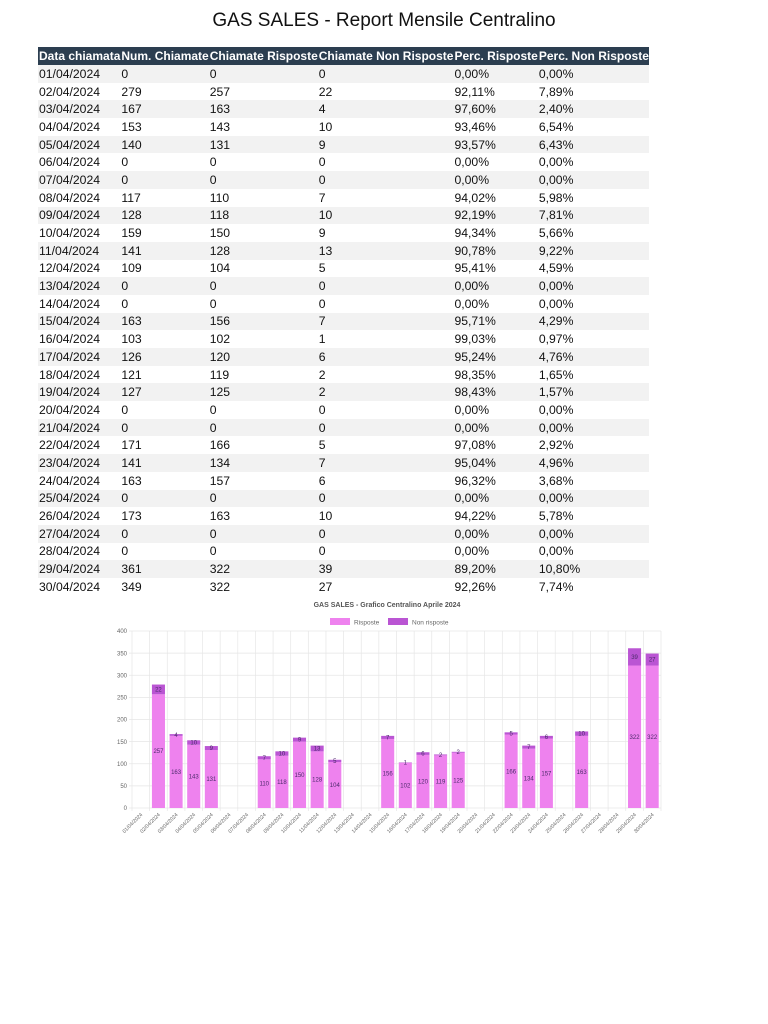  What do you see at coordinates (79, 109) in the screenshot?
I see `cell-date: 03/04/2024` at bounding box center [79, 109].